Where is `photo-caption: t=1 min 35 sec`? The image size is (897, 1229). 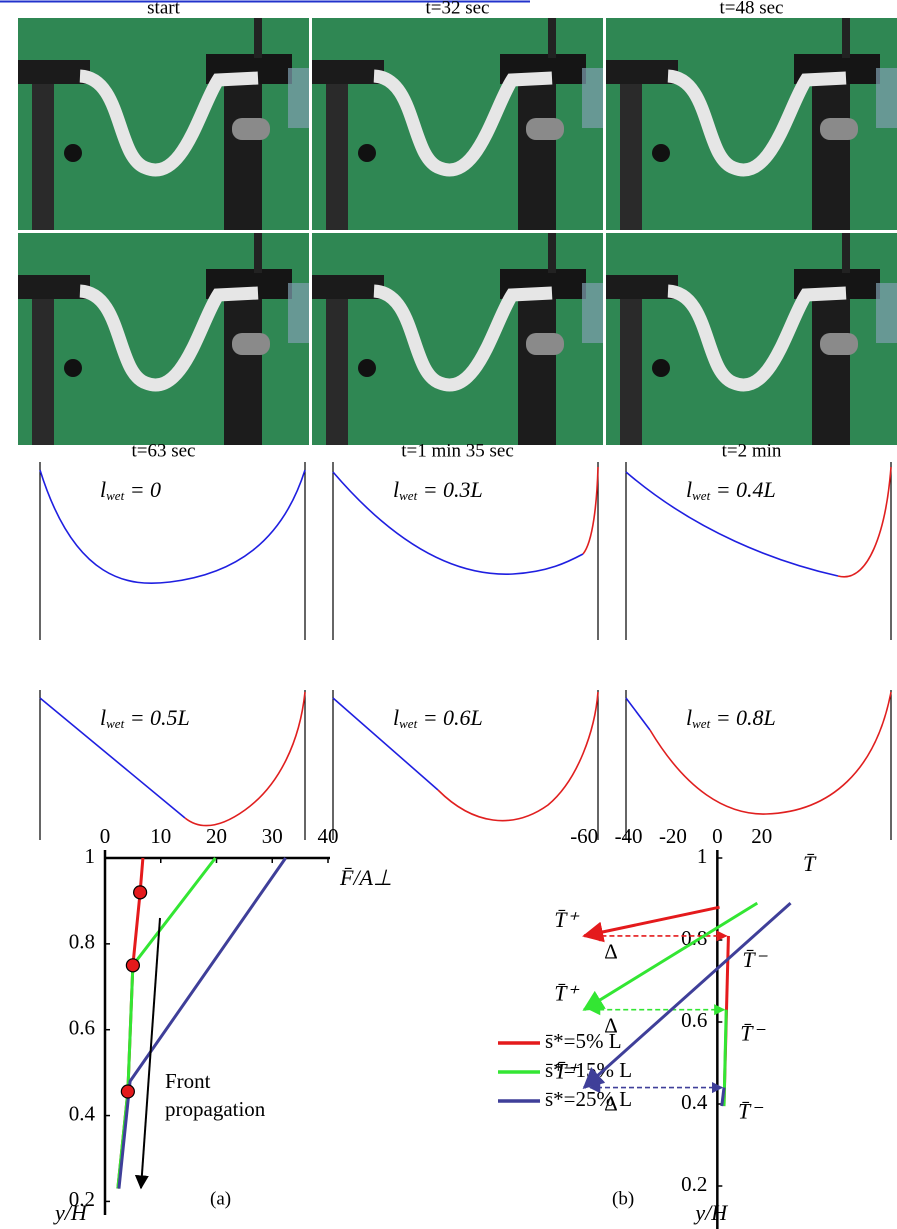 photo-caption: t=1 min 35 sec is located at coordinates (457, 450).